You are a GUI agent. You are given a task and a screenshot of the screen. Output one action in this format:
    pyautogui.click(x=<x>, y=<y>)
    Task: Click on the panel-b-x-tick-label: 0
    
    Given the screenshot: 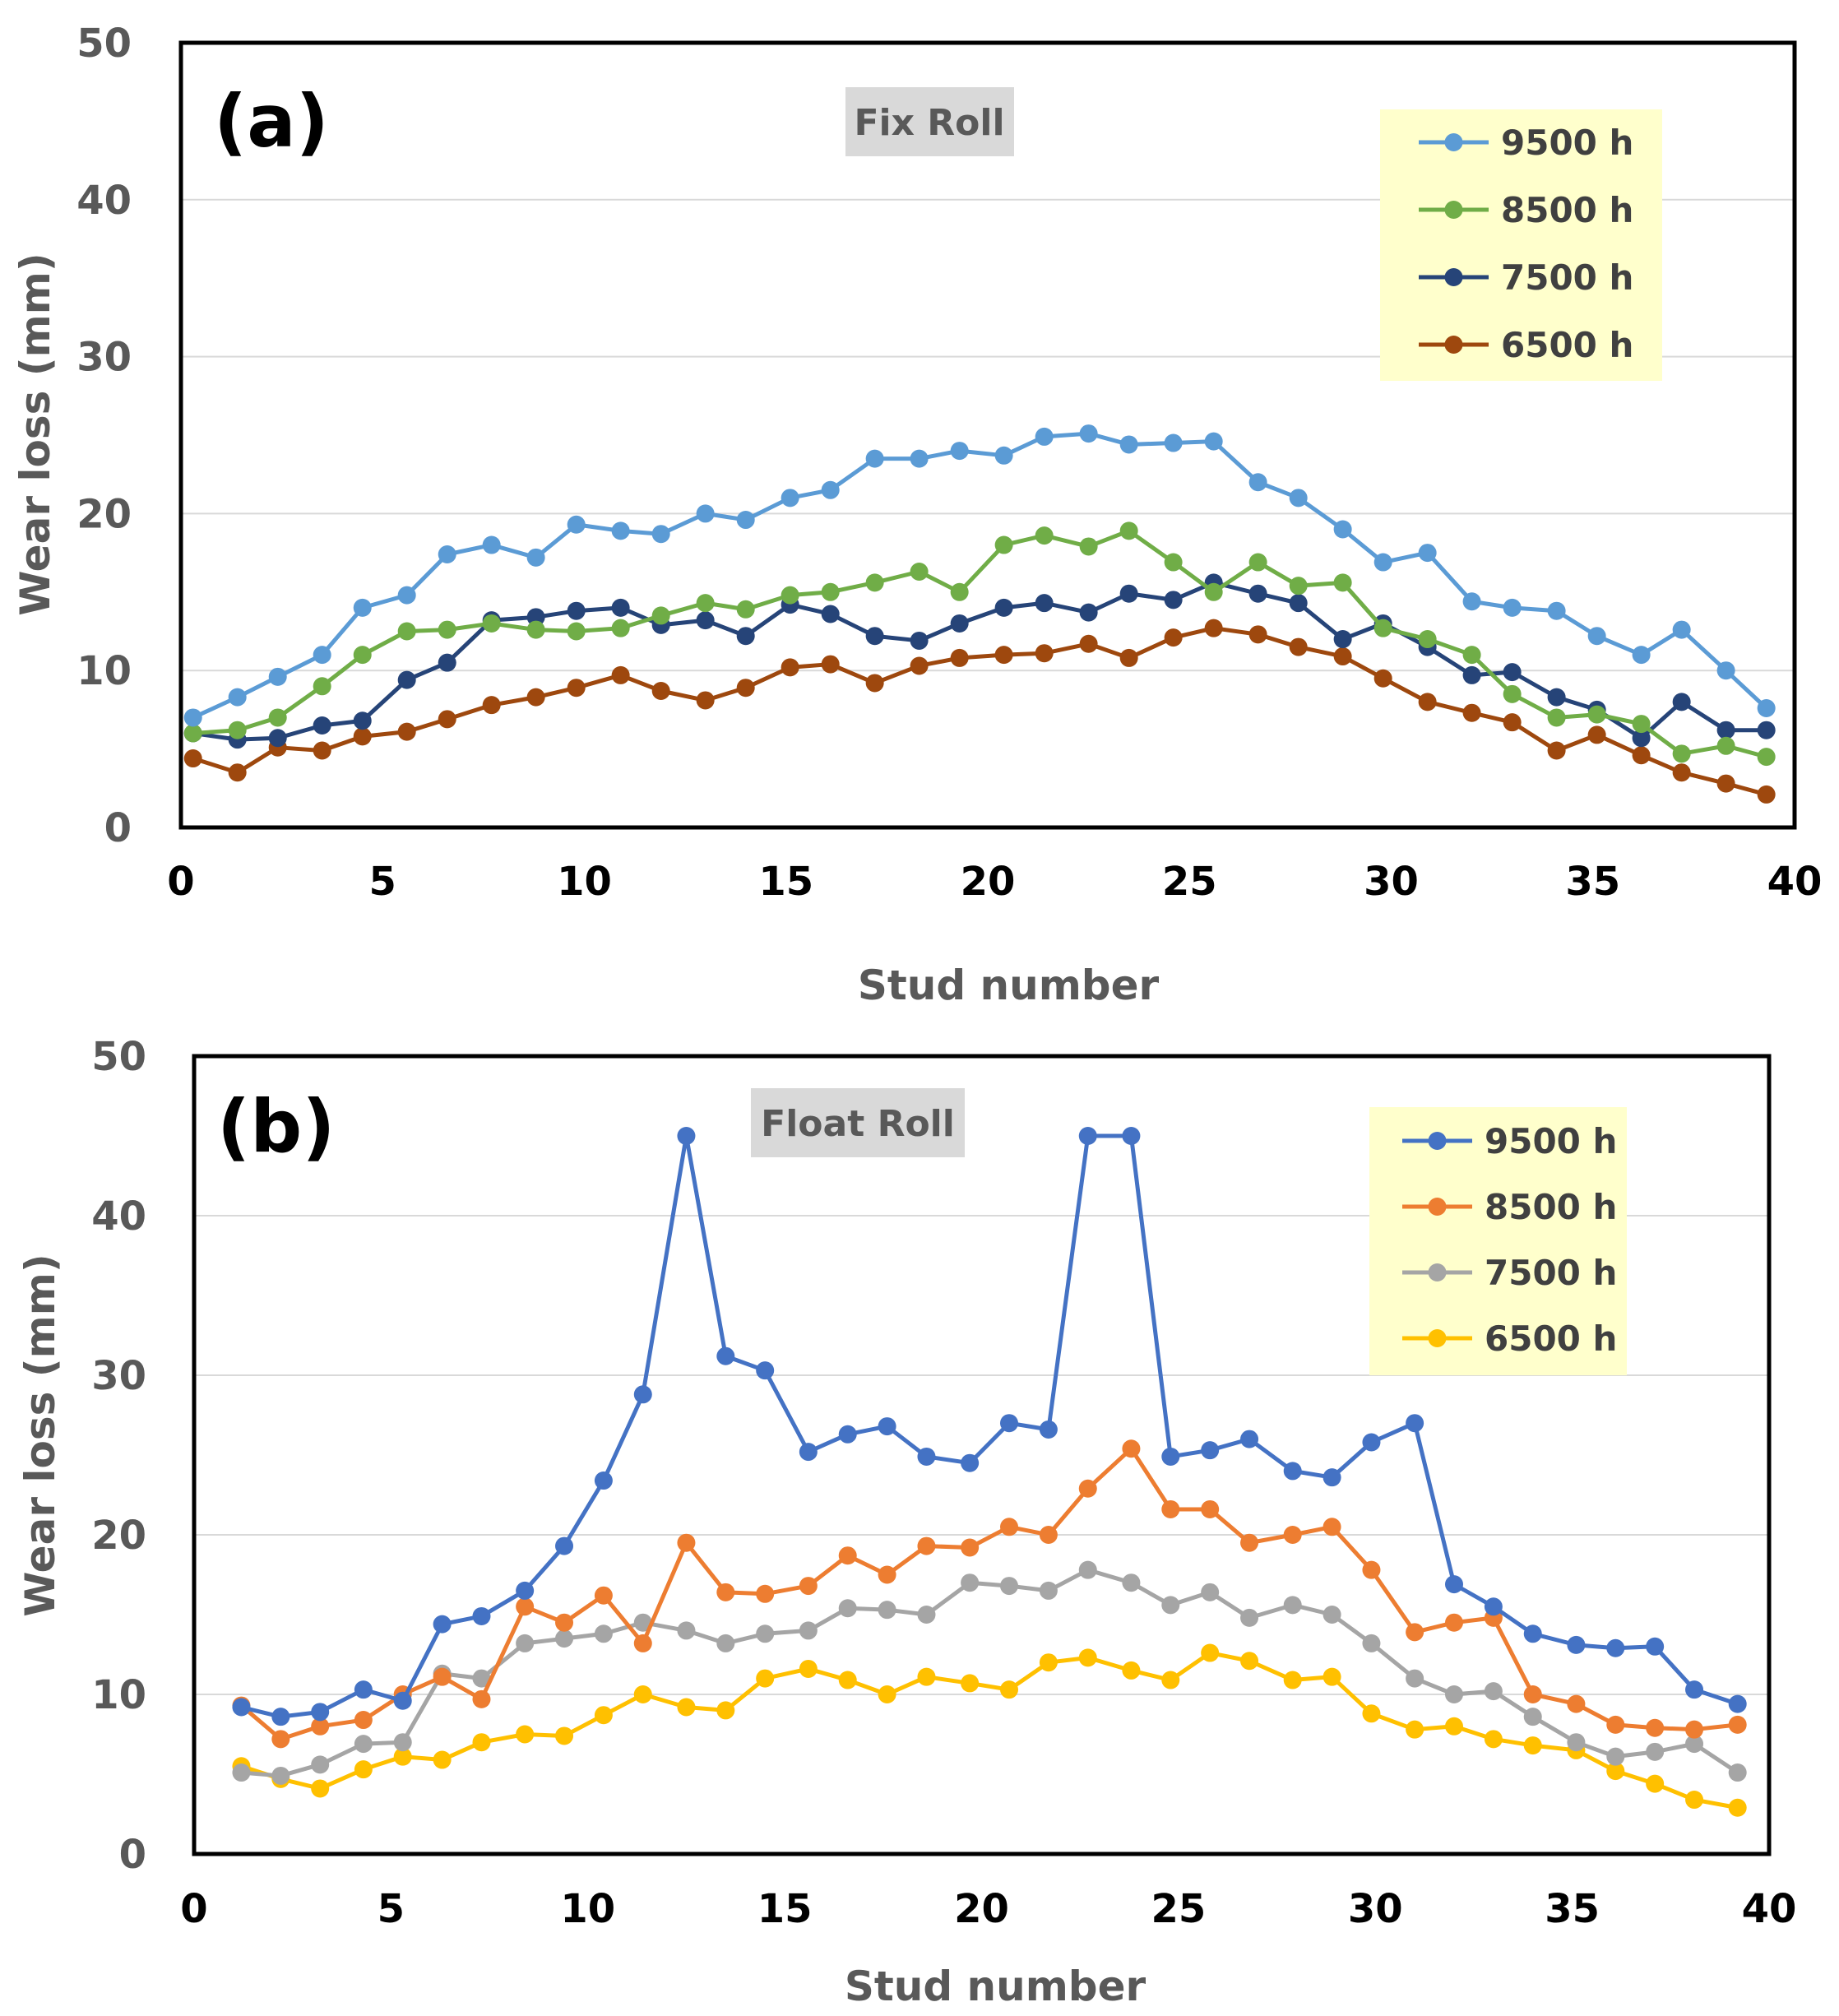 What is the action you would take?
    pyautogui.click(x=193, y=1909)
    